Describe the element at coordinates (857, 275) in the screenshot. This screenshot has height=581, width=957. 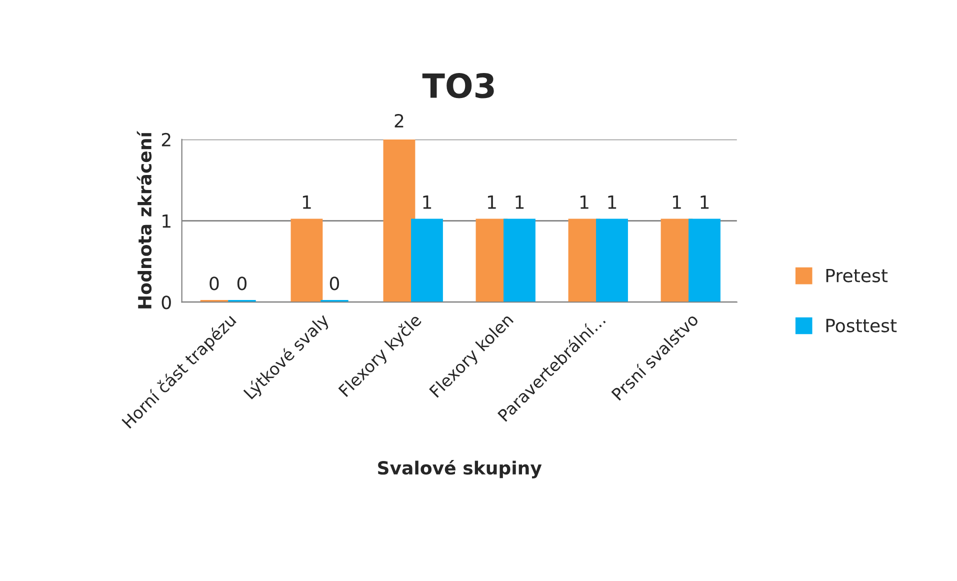
I see `legend-label: Pretest` at that location.